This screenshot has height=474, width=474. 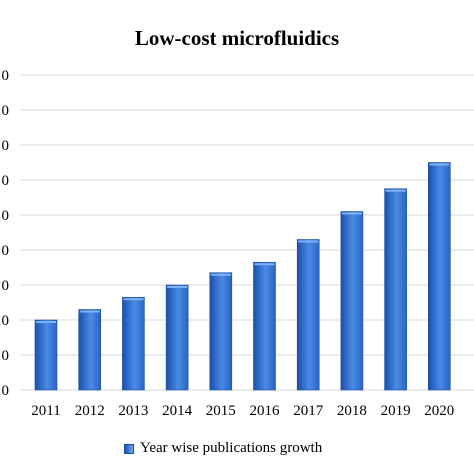 What do you see at coordinates (231, 448) in the screenshot?
I see `legend-label: Year wise publications growth` at bounding box center [231, 448].